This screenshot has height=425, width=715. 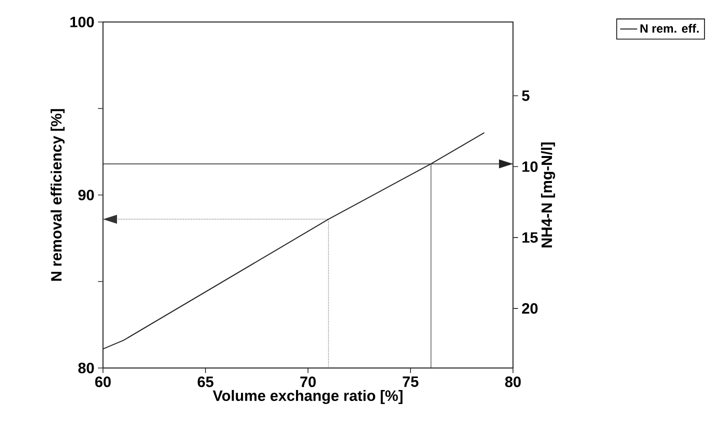 What do you see at coordinates (530, 237) in the screenshot?
I see `y2-tick-label: 15` at bounding box center [530, 237].